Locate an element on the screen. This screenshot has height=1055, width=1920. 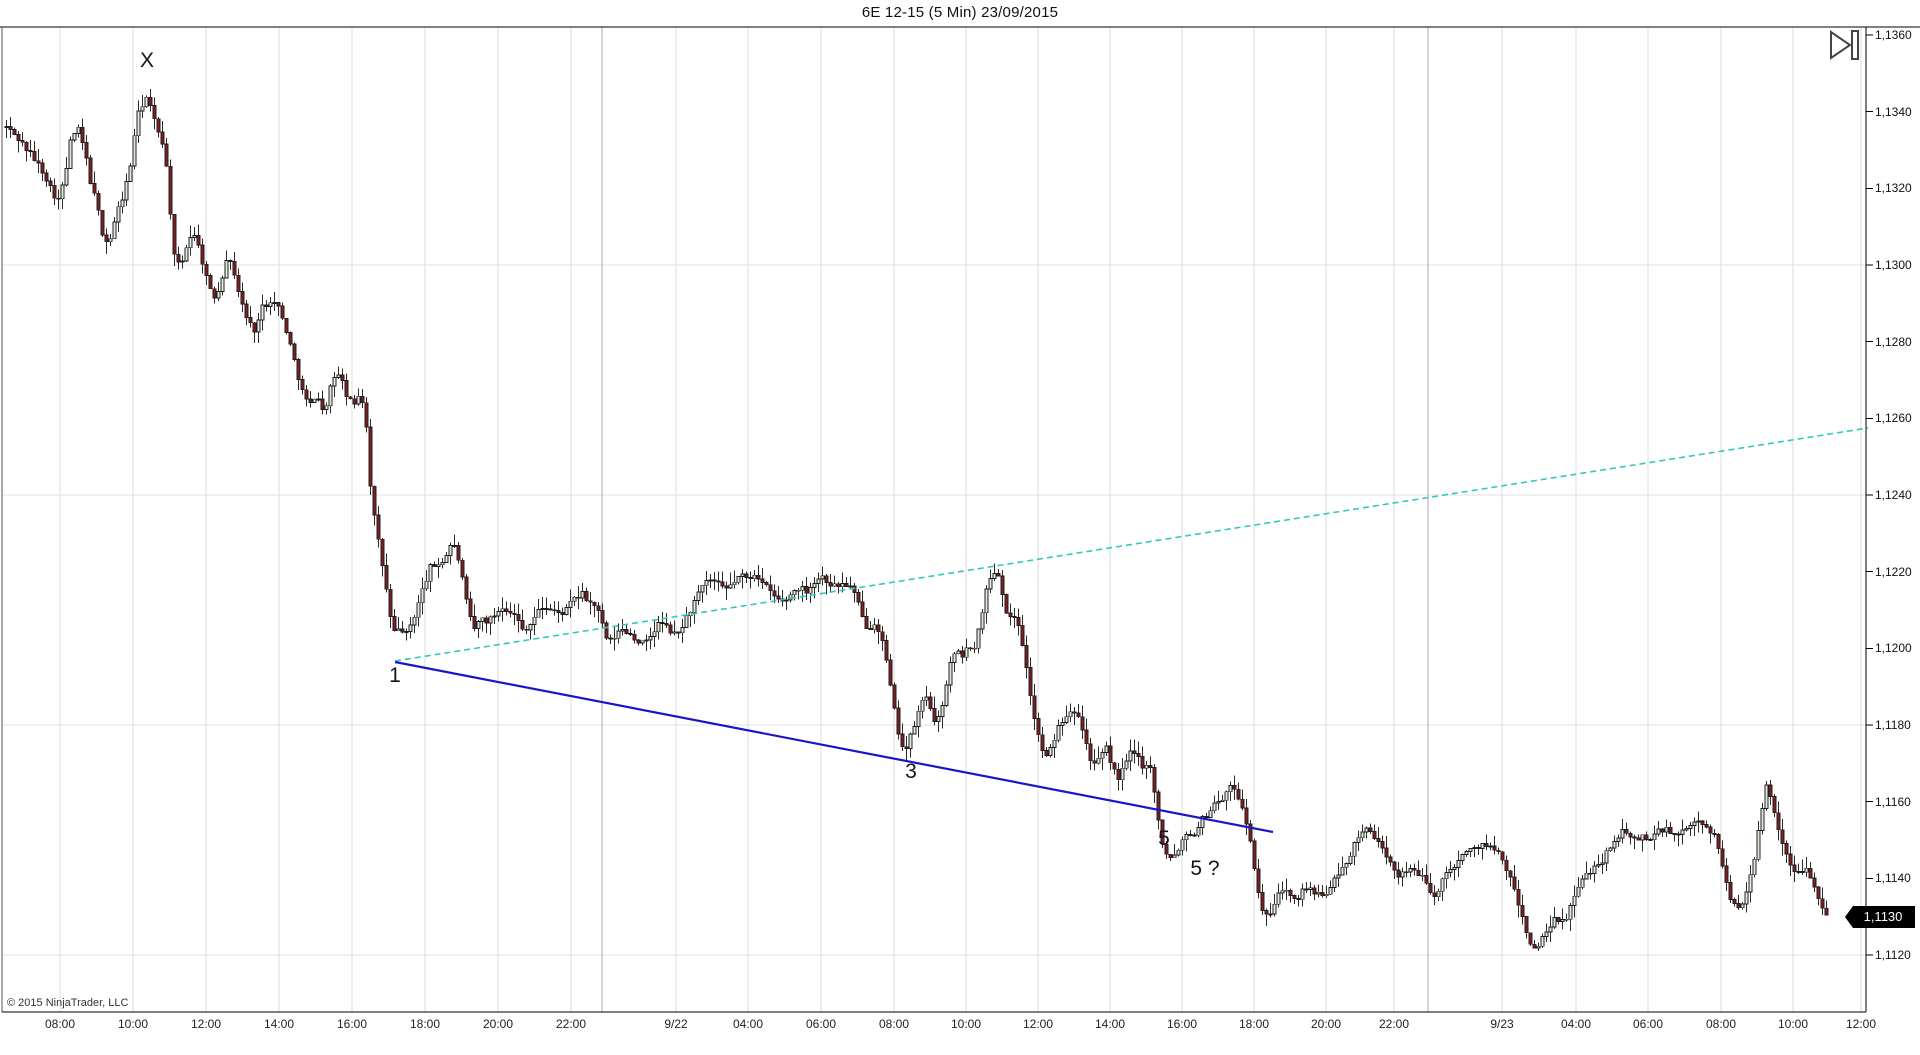
wave-label-5: 5 ? is located at coordinates (1205, 868).